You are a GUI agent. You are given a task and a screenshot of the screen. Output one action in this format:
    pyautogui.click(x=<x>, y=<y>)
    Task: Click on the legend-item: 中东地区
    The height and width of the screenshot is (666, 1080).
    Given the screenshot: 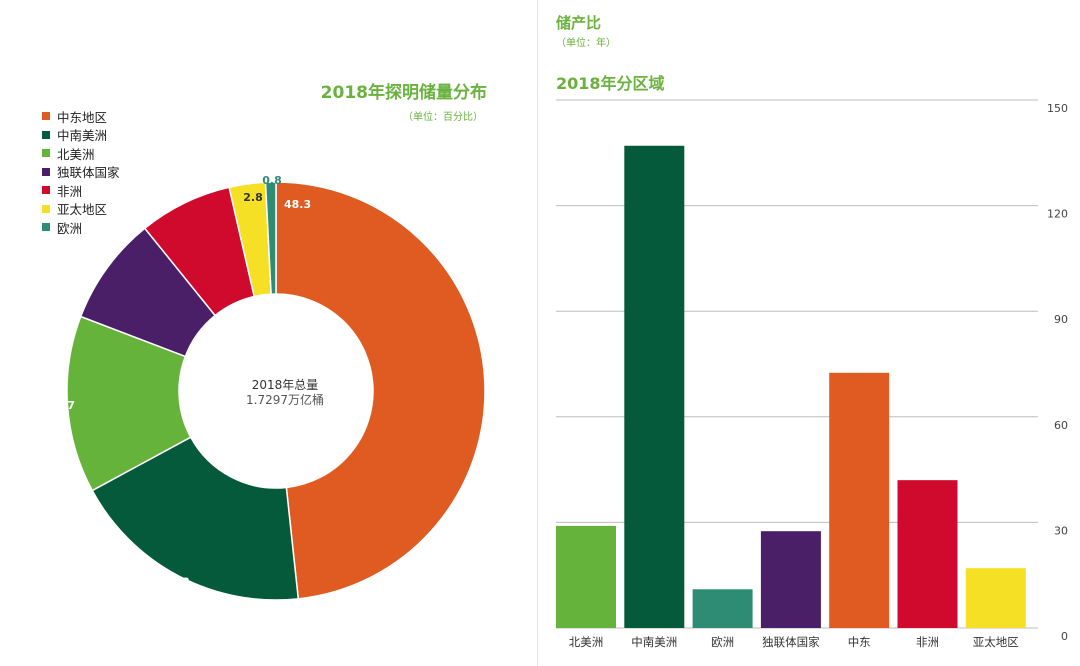 What is the action you would take?
    pyautogui.click(x=81, y=116)
    